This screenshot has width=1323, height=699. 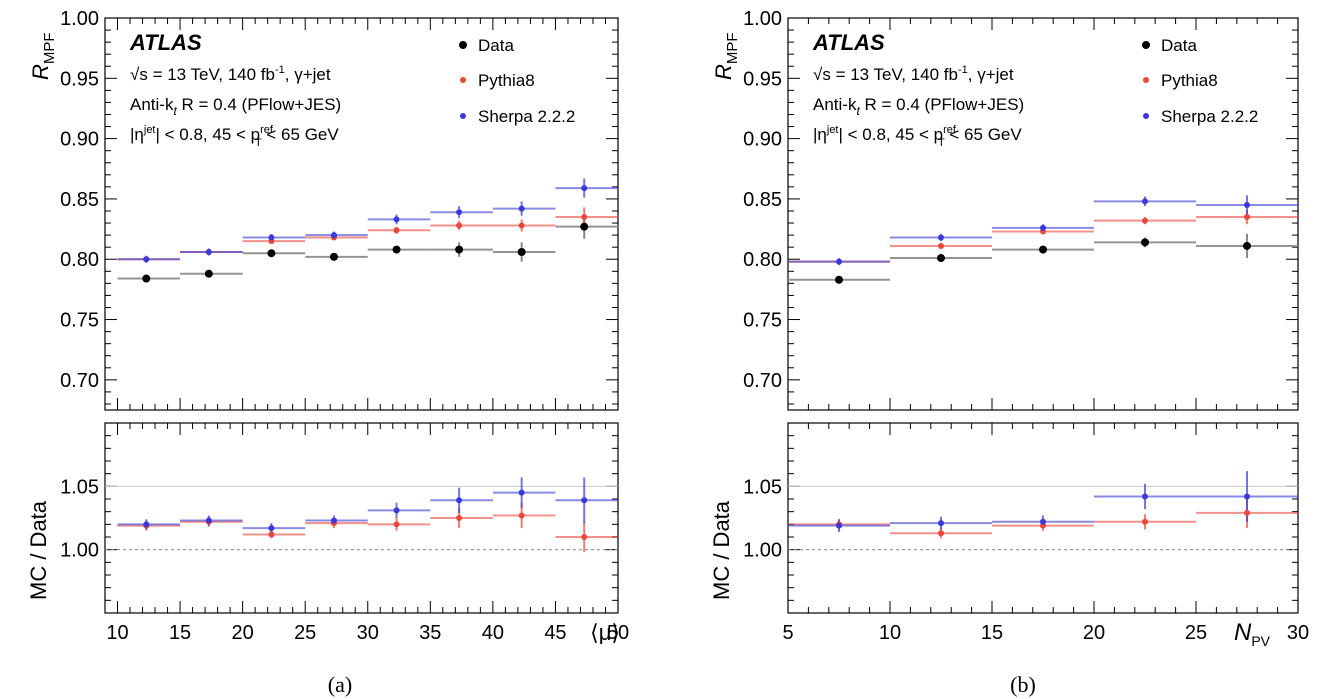 What do you see at coordinates (79, 79) in the screenshot?
I see `y-tick-label: 0.95` at bounding box center [79, 79].